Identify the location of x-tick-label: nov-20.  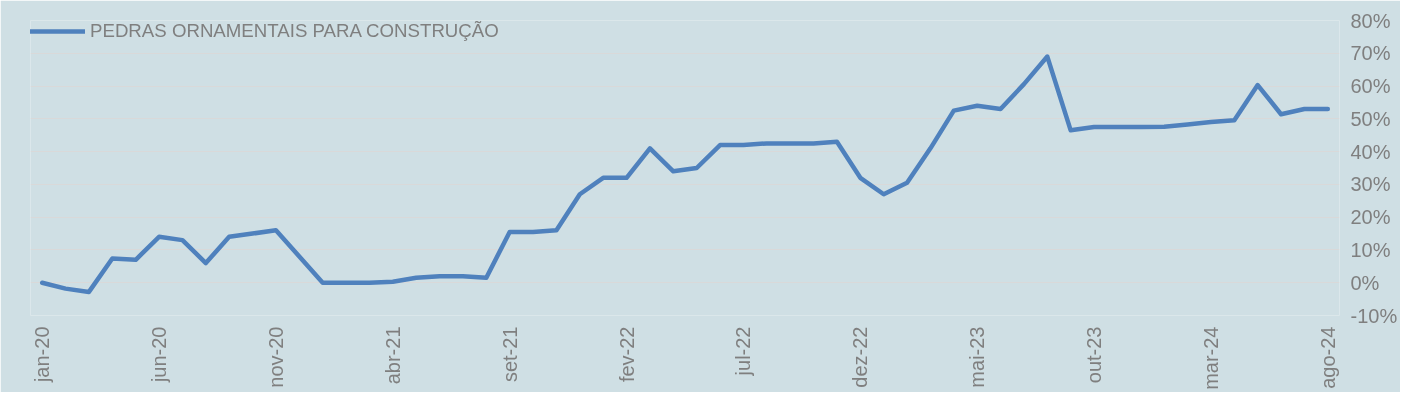
(275, 357).